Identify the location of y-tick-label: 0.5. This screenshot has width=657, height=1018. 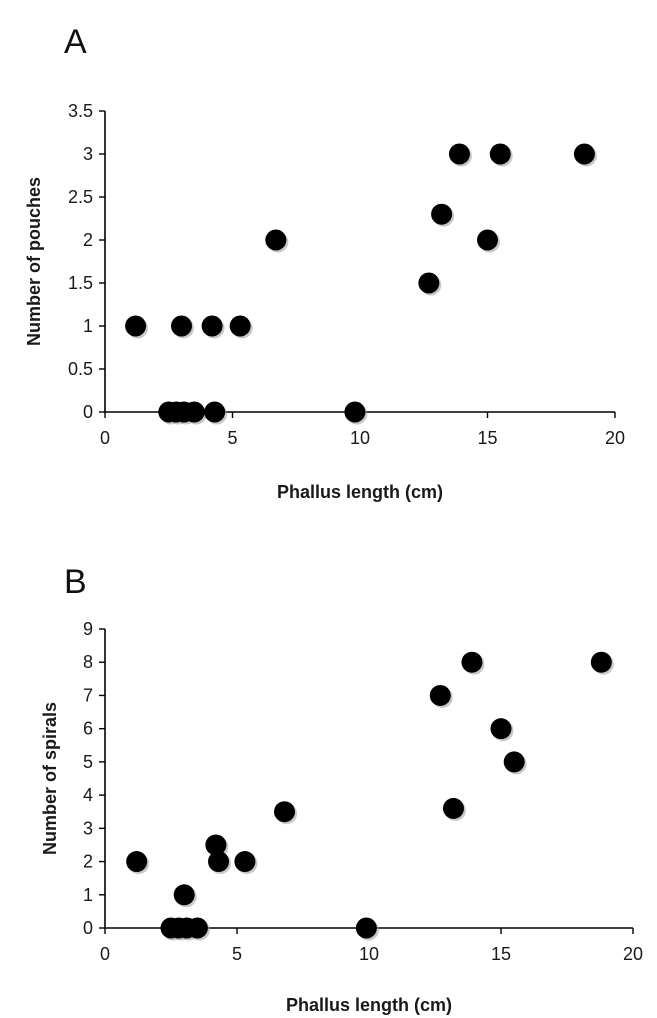
(80, 369).